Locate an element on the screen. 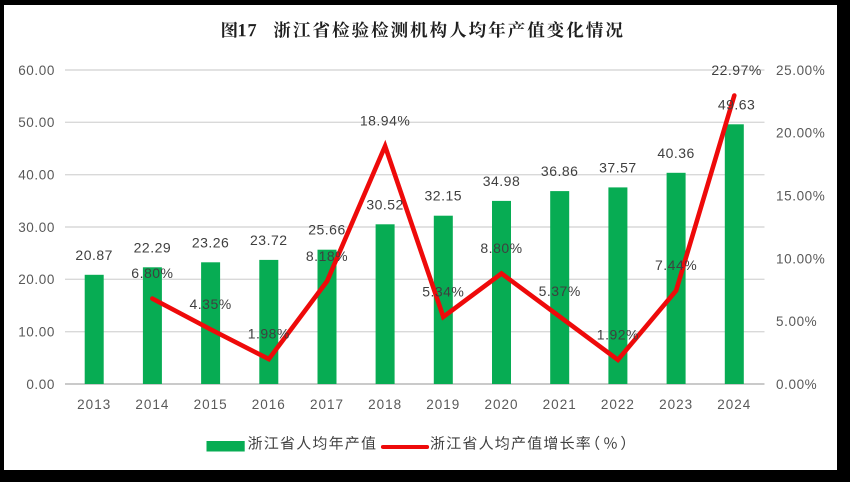  svg-text: 2021 is located at coordinates (560, 404).